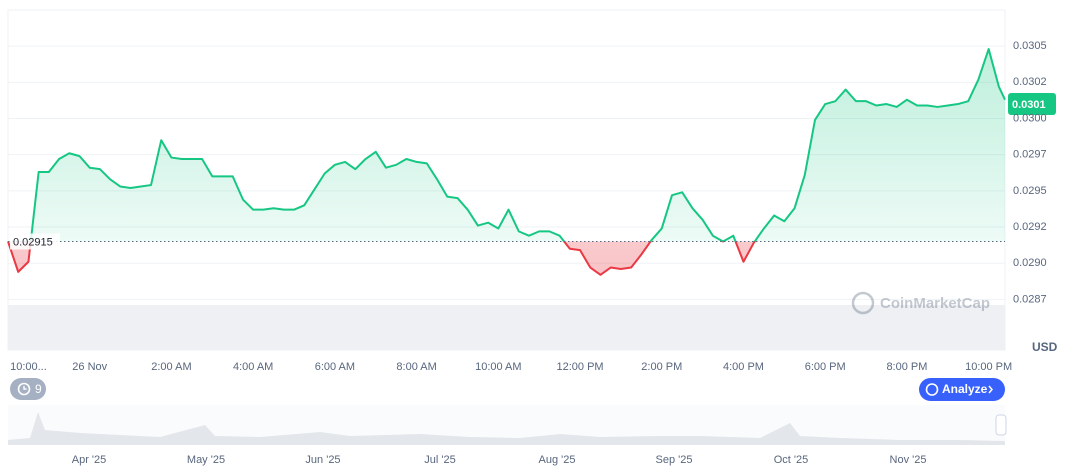 The height and width of the screenshot is (470, 1072). What do you see at coordinates (1045, 347) in the screenshot?
I see `currency-label: USD` at bounding box center [1045, 347].